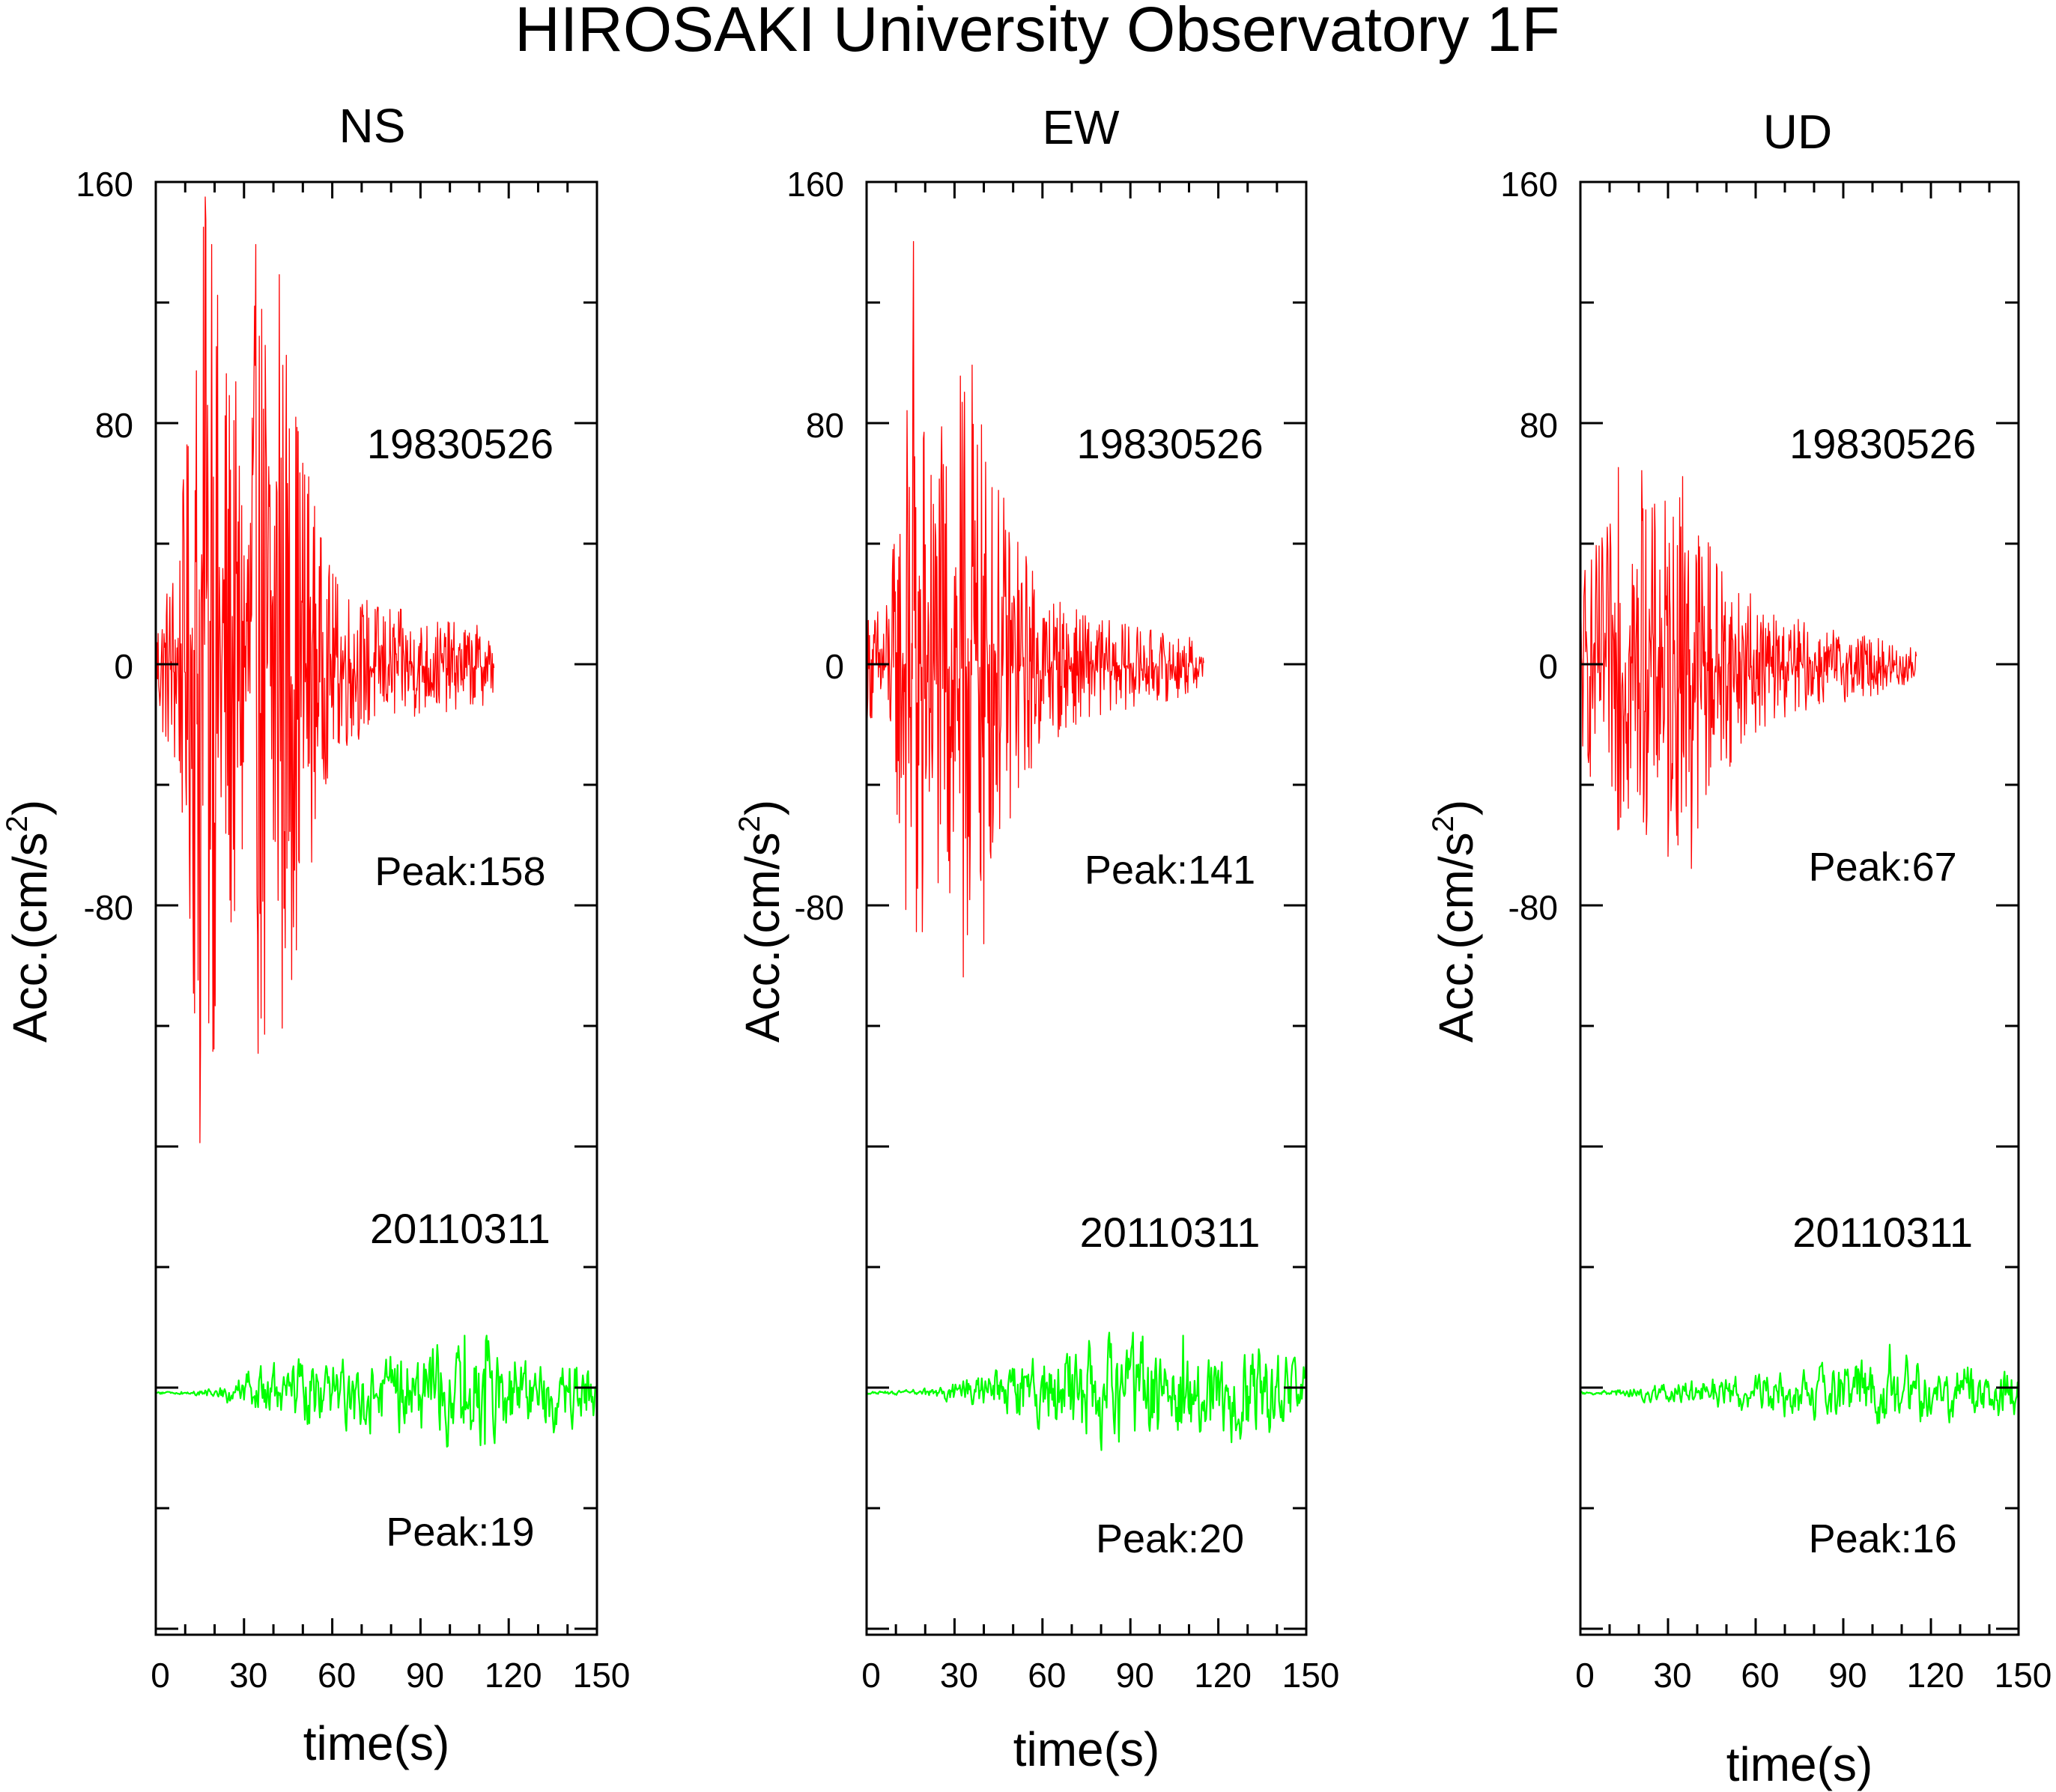 This screenshot has height=1792, width=2056. What do you see at coordinates (1797, 132) in the screenshot?
I see `panel-title: UD` at bounding box center [1797, 132].